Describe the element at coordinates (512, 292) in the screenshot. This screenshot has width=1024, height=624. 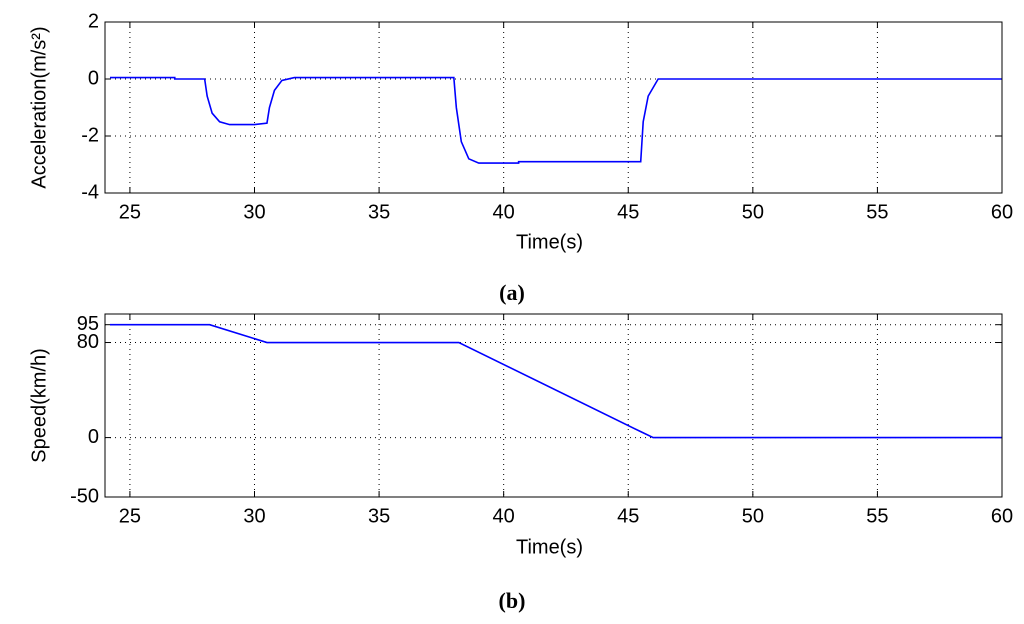
I see `caption: (a)` at that location.